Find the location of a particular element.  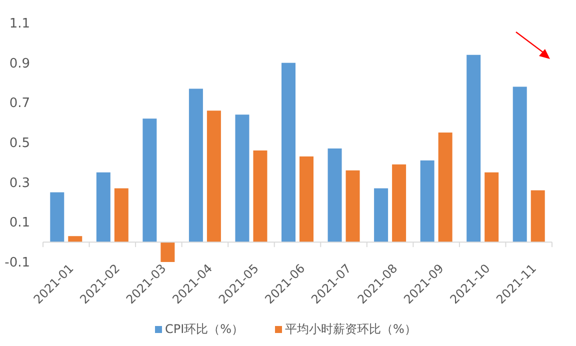

y-tick-label: 0.1 is located at coordinates (19, 223).